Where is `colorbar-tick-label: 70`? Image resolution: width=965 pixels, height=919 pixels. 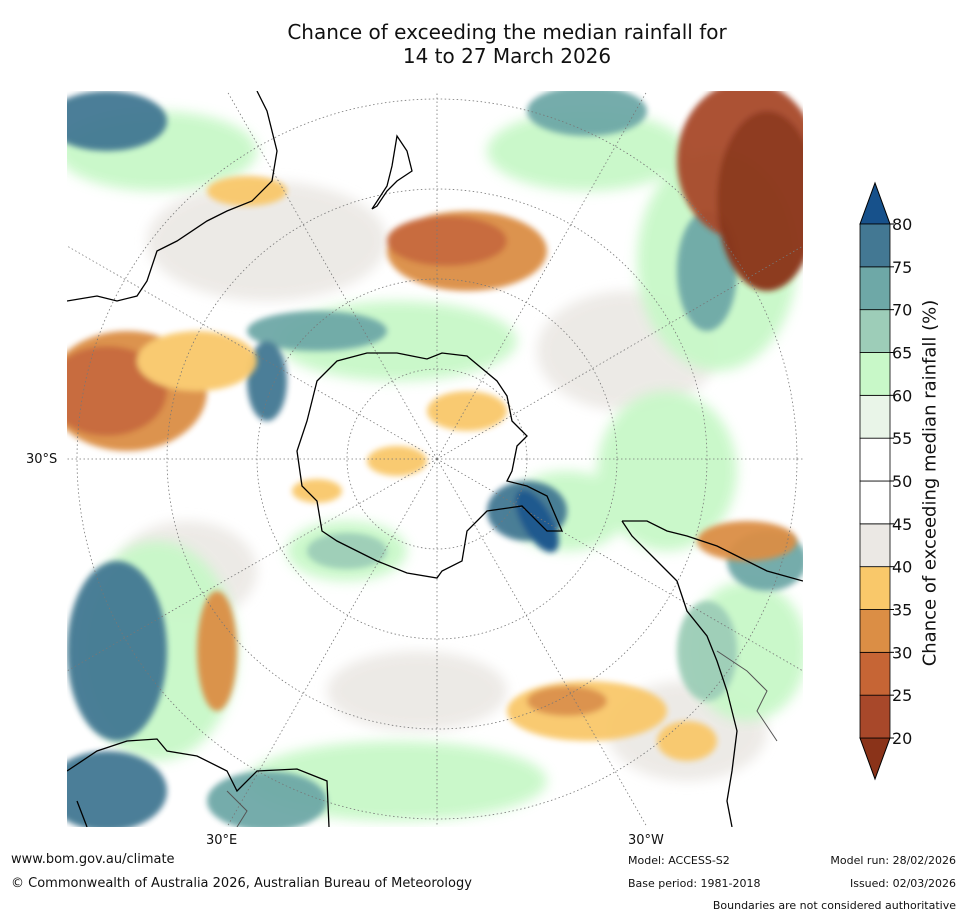
colorbar-tick-label: 70 is located at coordinates (902, 310).